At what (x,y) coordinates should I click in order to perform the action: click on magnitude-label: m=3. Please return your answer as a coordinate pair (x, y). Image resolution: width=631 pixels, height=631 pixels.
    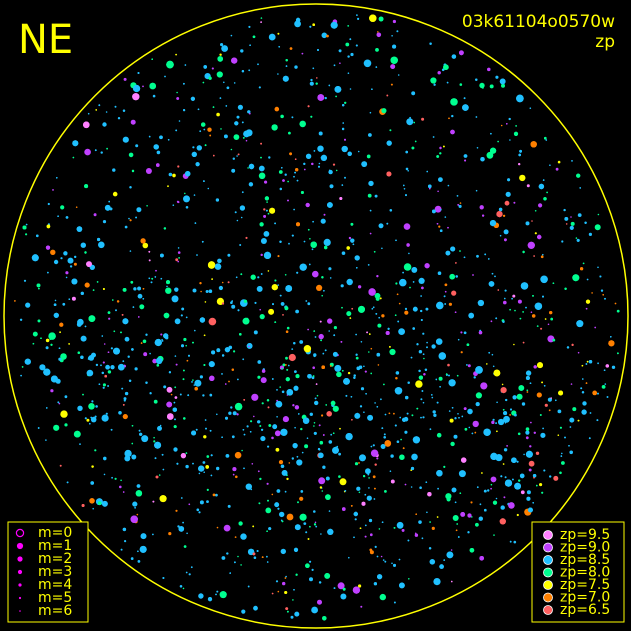
    Looking at the image, I should click on (55, 572).